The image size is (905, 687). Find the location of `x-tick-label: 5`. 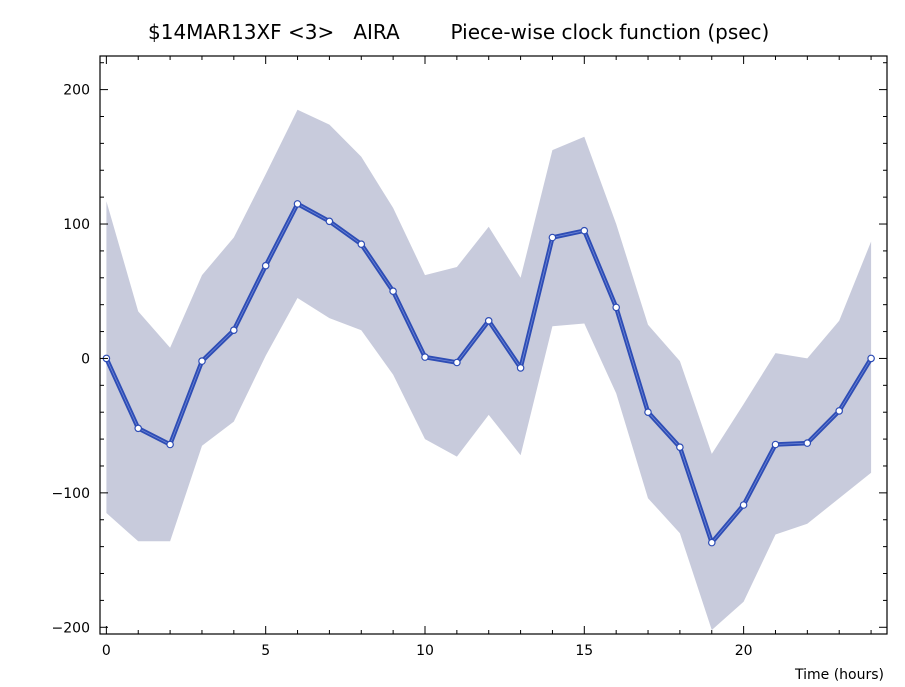

x-tick-label: 5 is located at coordinates (265, 651).